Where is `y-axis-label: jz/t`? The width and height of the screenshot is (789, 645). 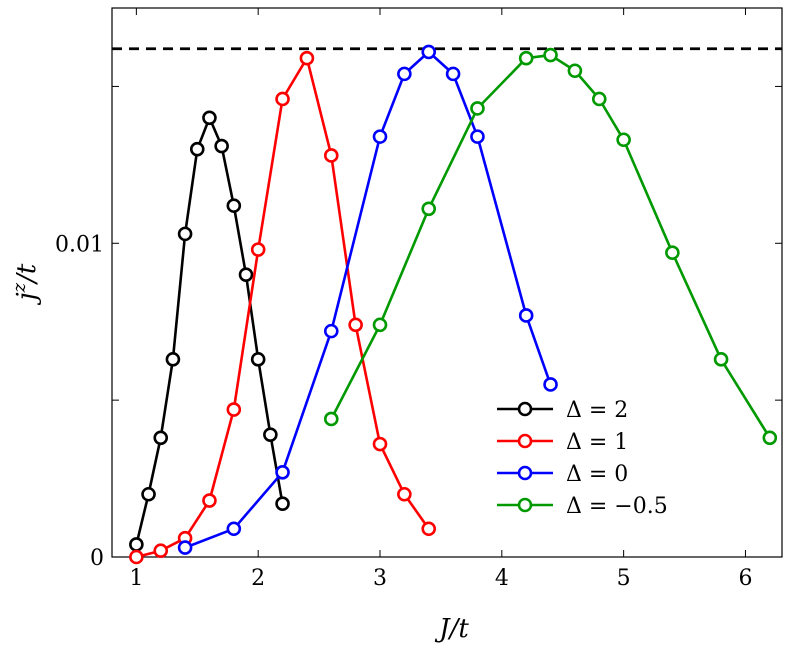 y-axis-label: jz/t is located at coordinates (25, 284).